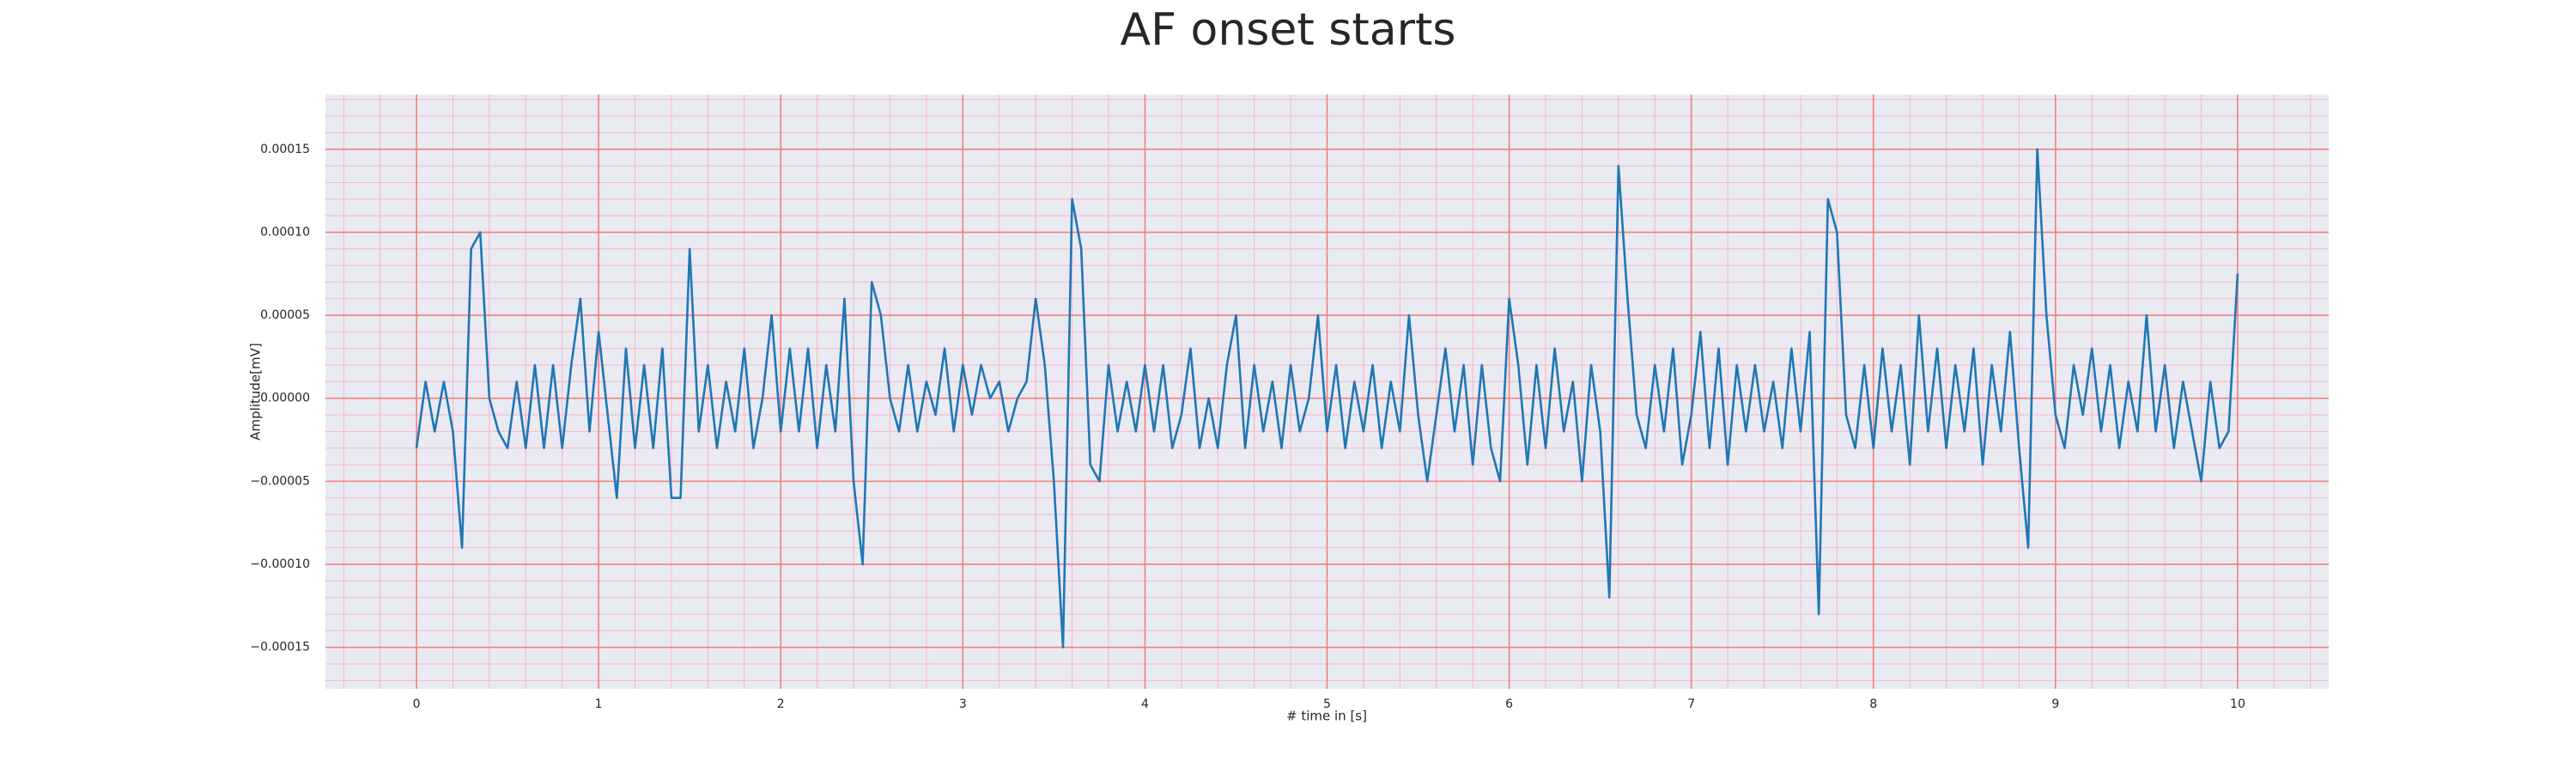  I want to click on x-tick-label: 8, so click(1873, 704).